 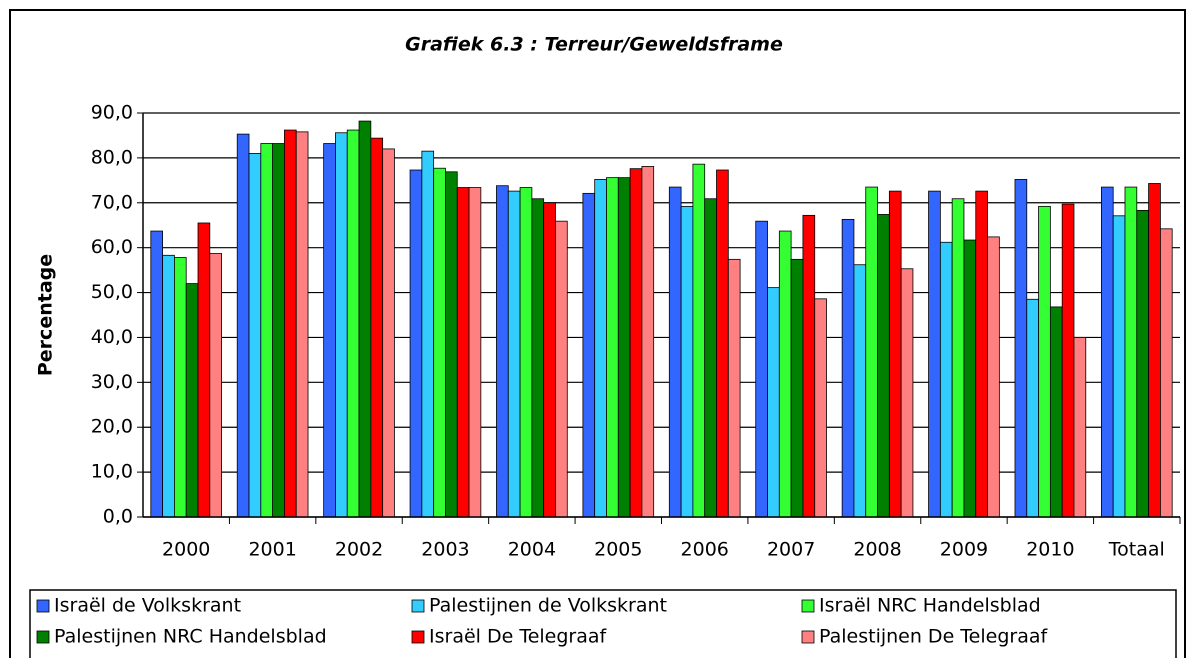 I want to click on y-tick-label: 50,0, so click(x=112, y=292).